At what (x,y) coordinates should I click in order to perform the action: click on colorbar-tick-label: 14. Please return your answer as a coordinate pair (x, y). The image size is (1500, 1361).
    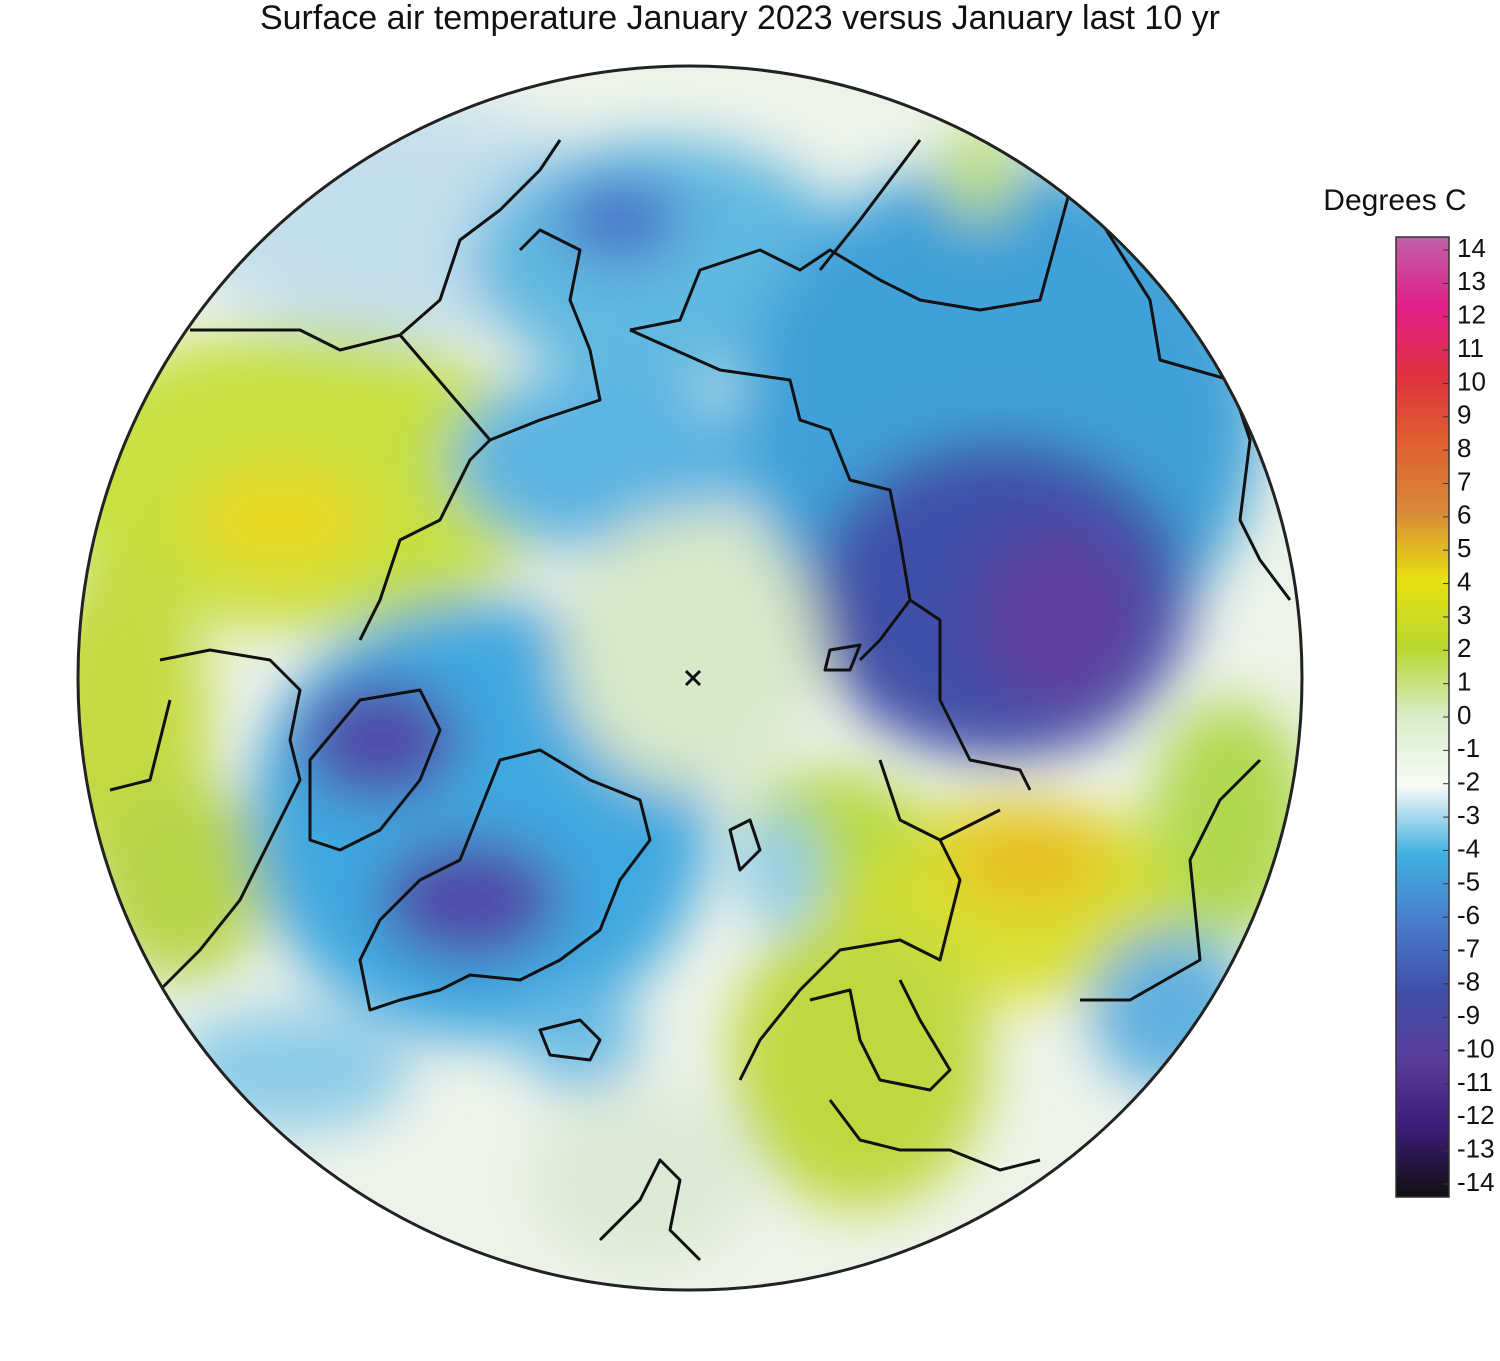
    Looking at the image, I should click on (1471, 248).